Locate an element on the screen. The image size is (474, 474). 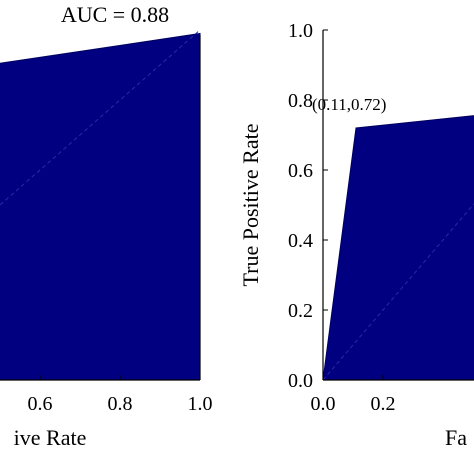
right-y-tick-label: 1.0 is located at coordinates (300, 31).